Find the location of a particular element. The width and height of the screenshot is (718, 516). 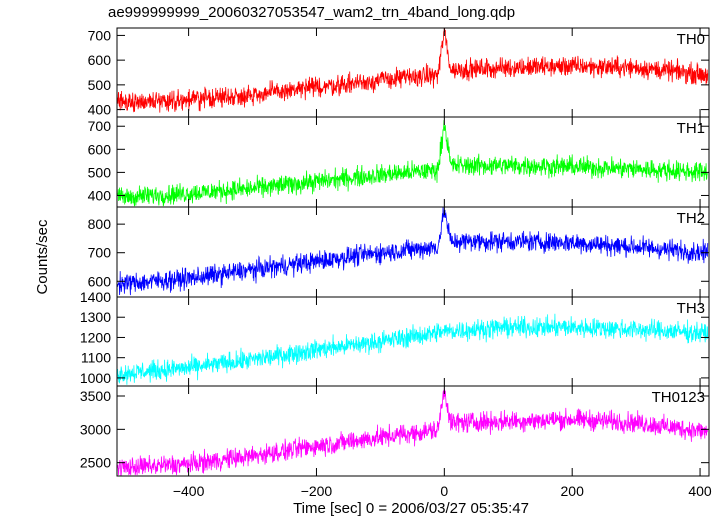

panel-frame-th0123 is located at coordinates (413, 431).